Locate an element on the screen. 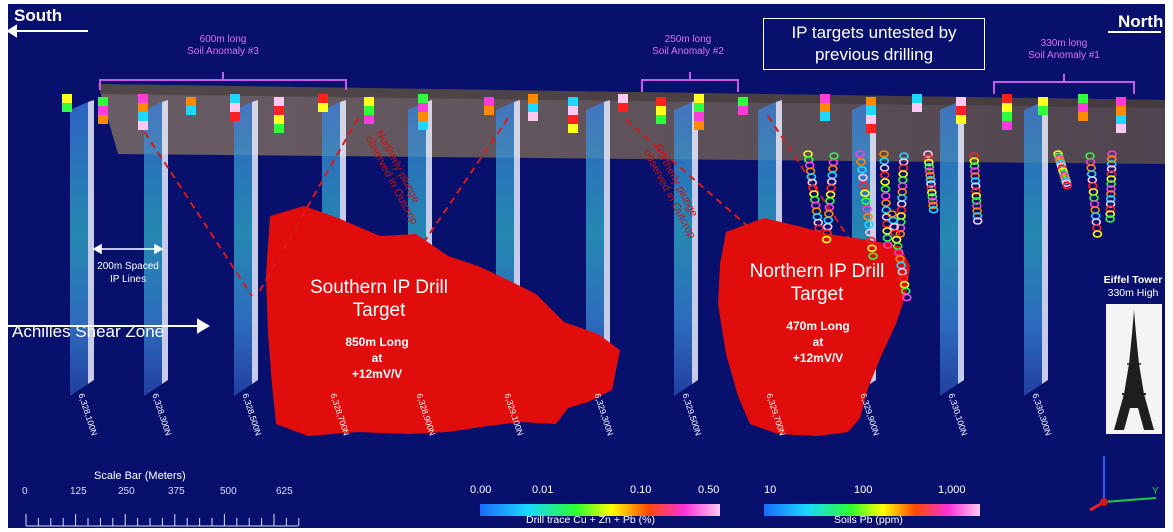 Image resolution: width=1173 pixels, height=532 pixels. northern-ip-target-body is located at coordinates (814, 327).